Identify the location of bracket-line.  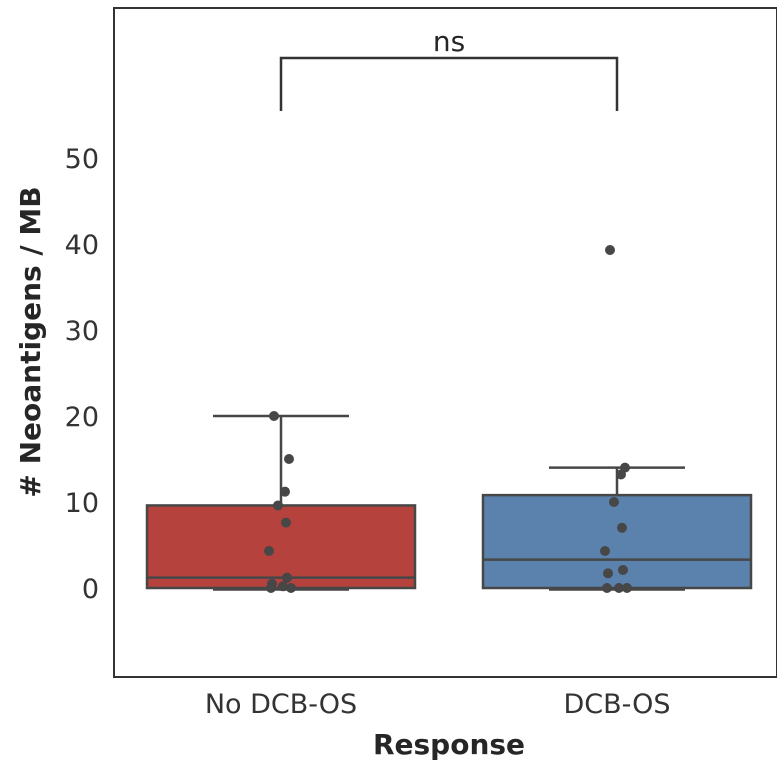
(449, 83).